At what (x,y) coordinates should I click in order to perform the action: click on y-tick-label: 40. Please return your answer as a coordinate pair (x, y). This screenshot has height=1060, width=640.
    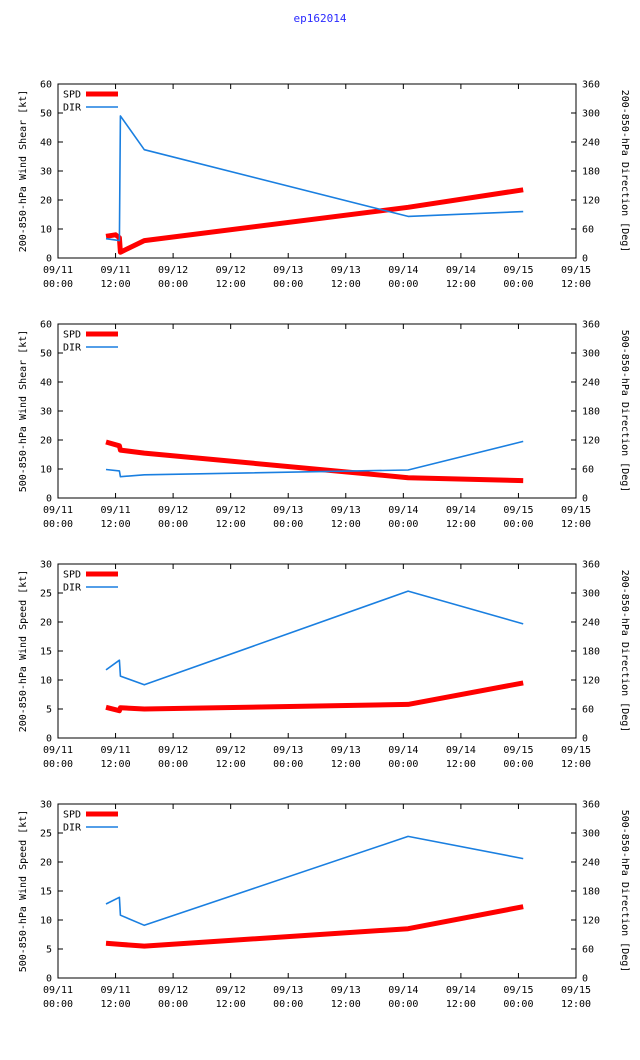
    Looking at the image, I should click on (46, 143).